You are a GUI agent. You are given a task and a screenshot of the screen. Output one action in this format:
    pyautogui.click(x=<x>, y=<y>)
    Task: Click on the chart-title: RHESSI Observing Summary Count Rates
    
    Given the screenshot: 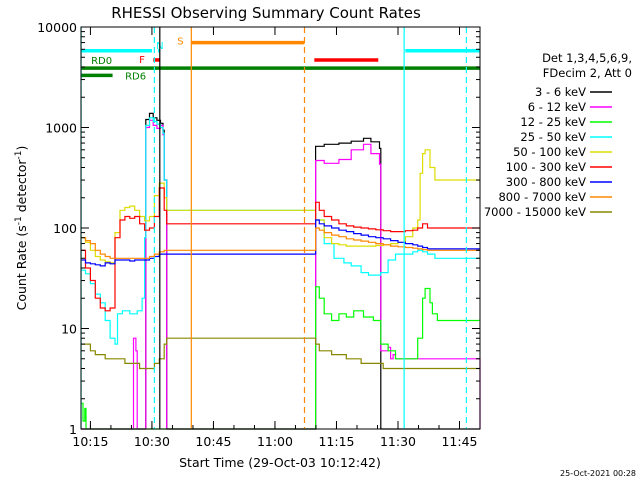 What is the action you would take?
    pyautogui.click(x=266, y=13)
    